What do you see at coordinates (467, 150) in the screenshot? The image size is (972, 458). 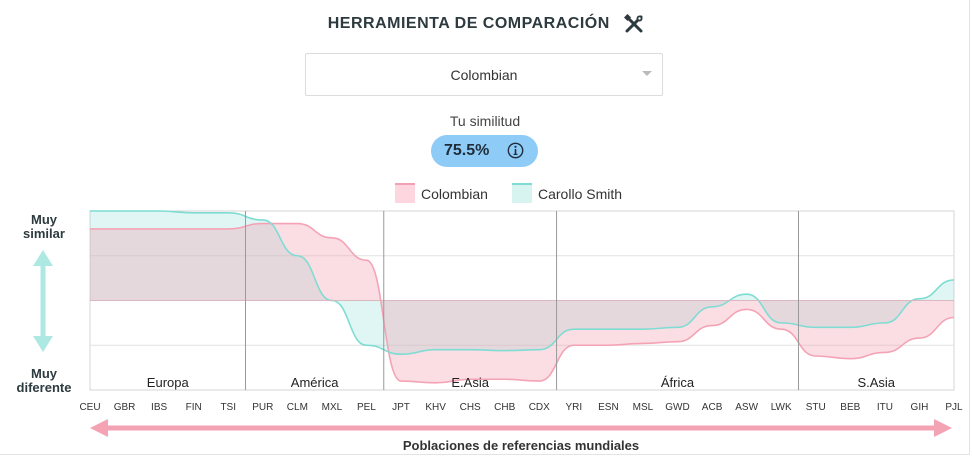 I see `similarity-value: 75.5%` at bounding box center [467, 150].